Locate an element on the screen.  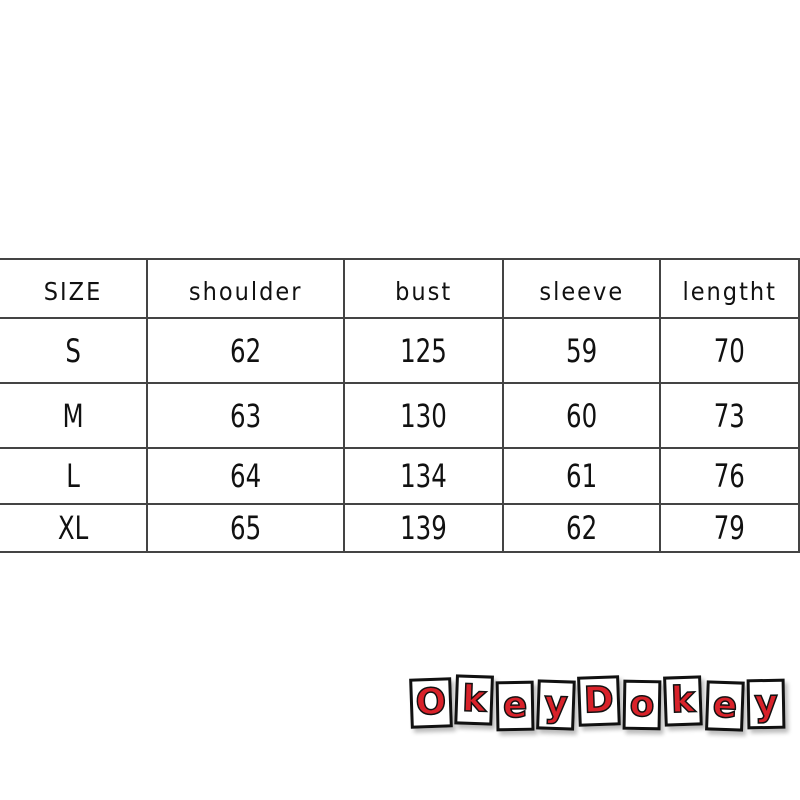
cell-shoulder: 64 is located at coordinates (246, 476).